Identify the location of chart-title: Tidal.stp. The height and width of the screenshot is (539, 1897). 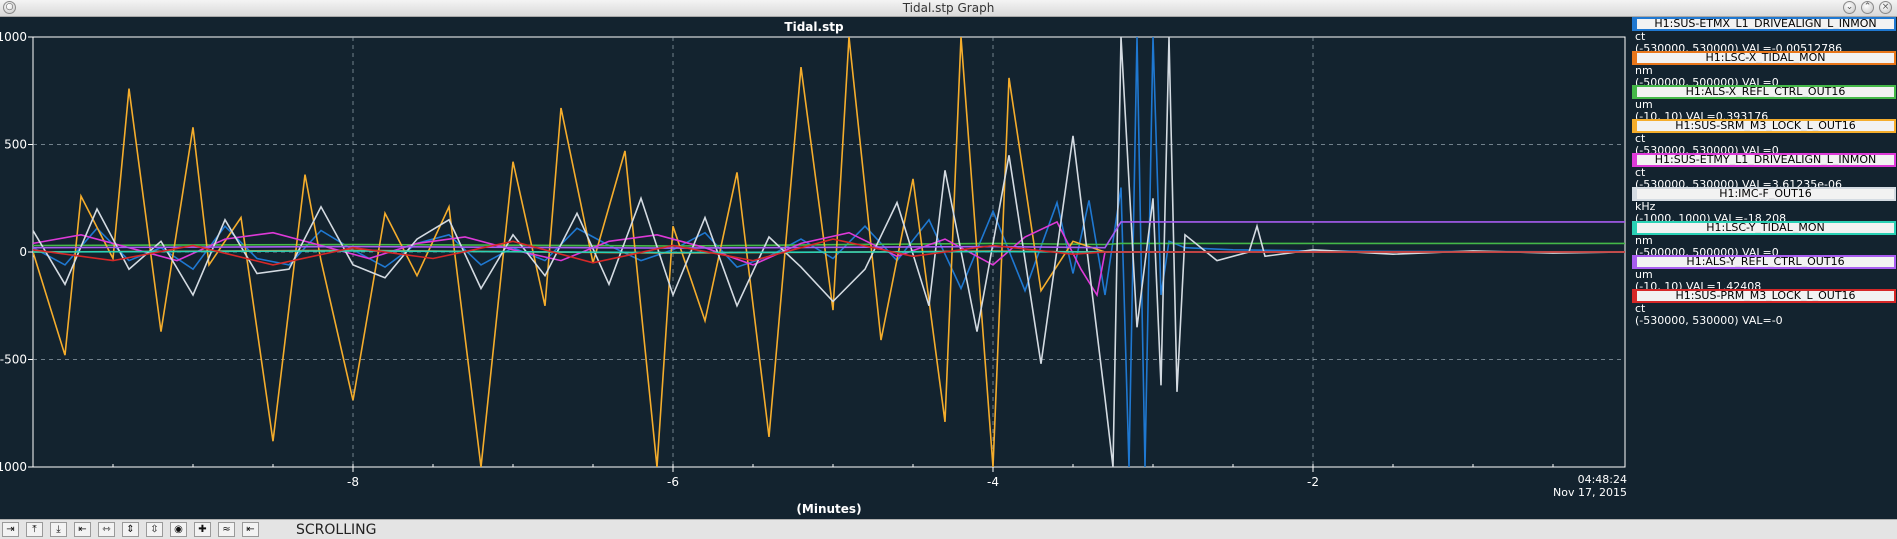
(814, 27).